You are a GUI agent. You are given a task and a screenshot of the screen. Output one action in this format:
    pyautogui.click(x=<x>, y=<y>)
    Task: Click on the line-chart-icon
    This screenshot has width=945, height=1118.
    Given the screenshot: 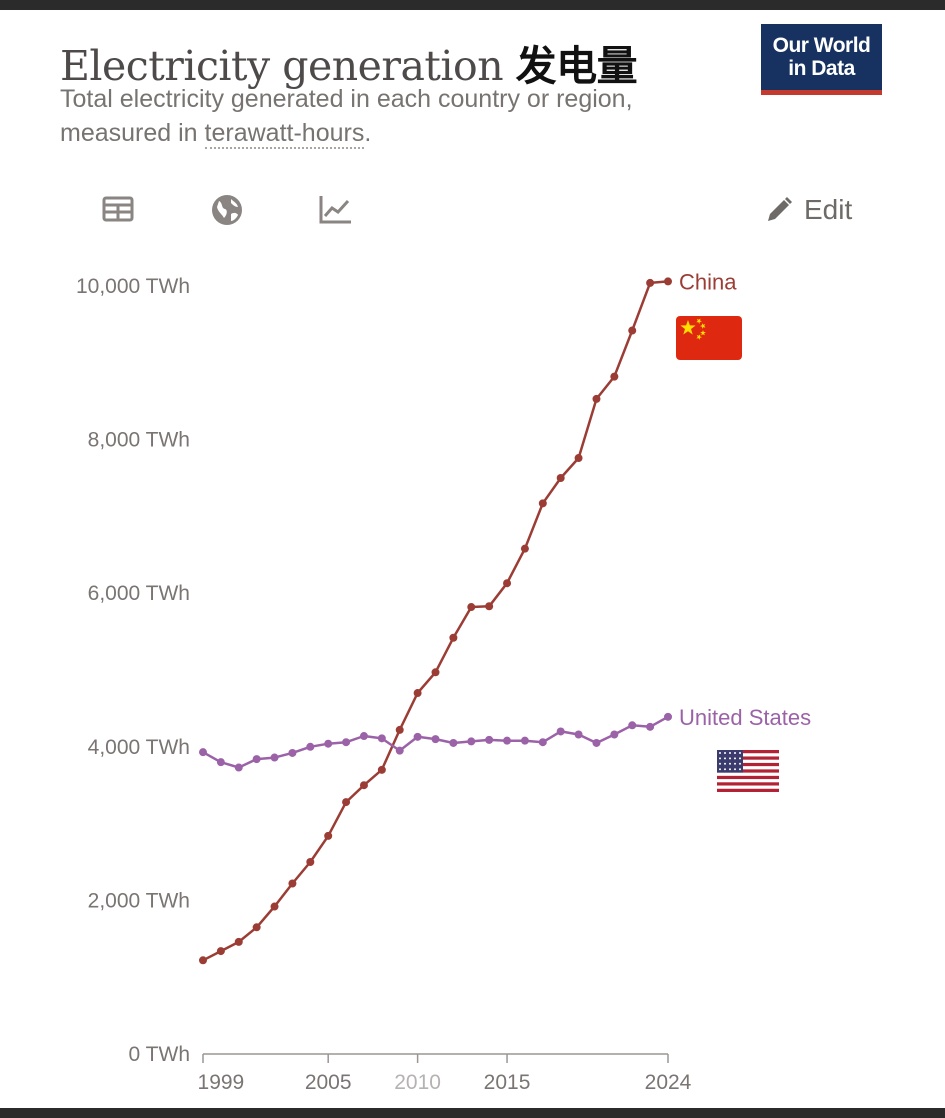 What is the action you would take?
    pyautogui.click(x=335, y=210)
    